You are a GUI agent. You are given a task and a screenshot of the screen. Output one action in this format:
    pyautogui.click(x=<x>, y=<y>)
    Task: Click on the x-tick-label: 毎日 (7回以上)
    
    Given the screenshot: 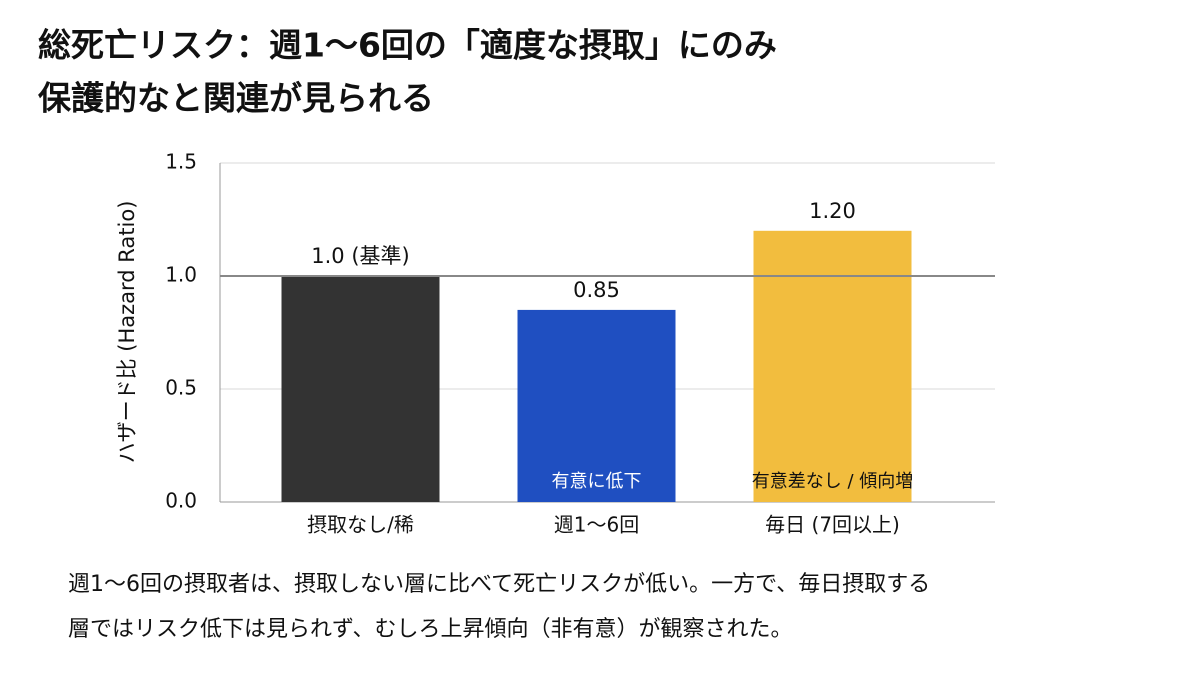 What is the action you would take?
    pyautogui.click(x=832, y=525)
    